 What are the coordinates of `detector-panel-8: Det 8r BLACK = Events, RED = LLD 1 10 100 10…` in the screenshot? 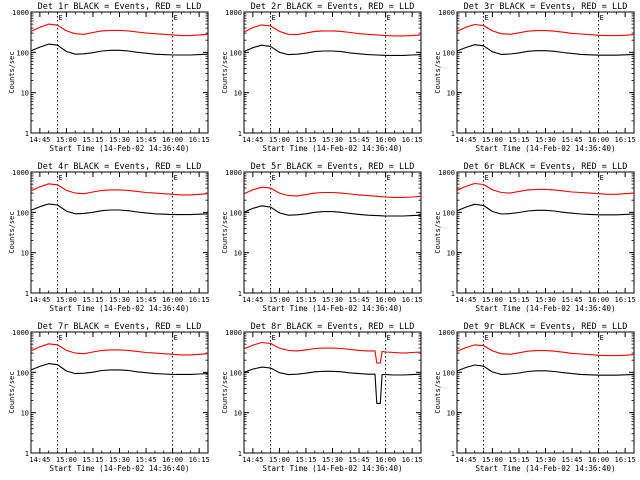 It's located at (322, 397).